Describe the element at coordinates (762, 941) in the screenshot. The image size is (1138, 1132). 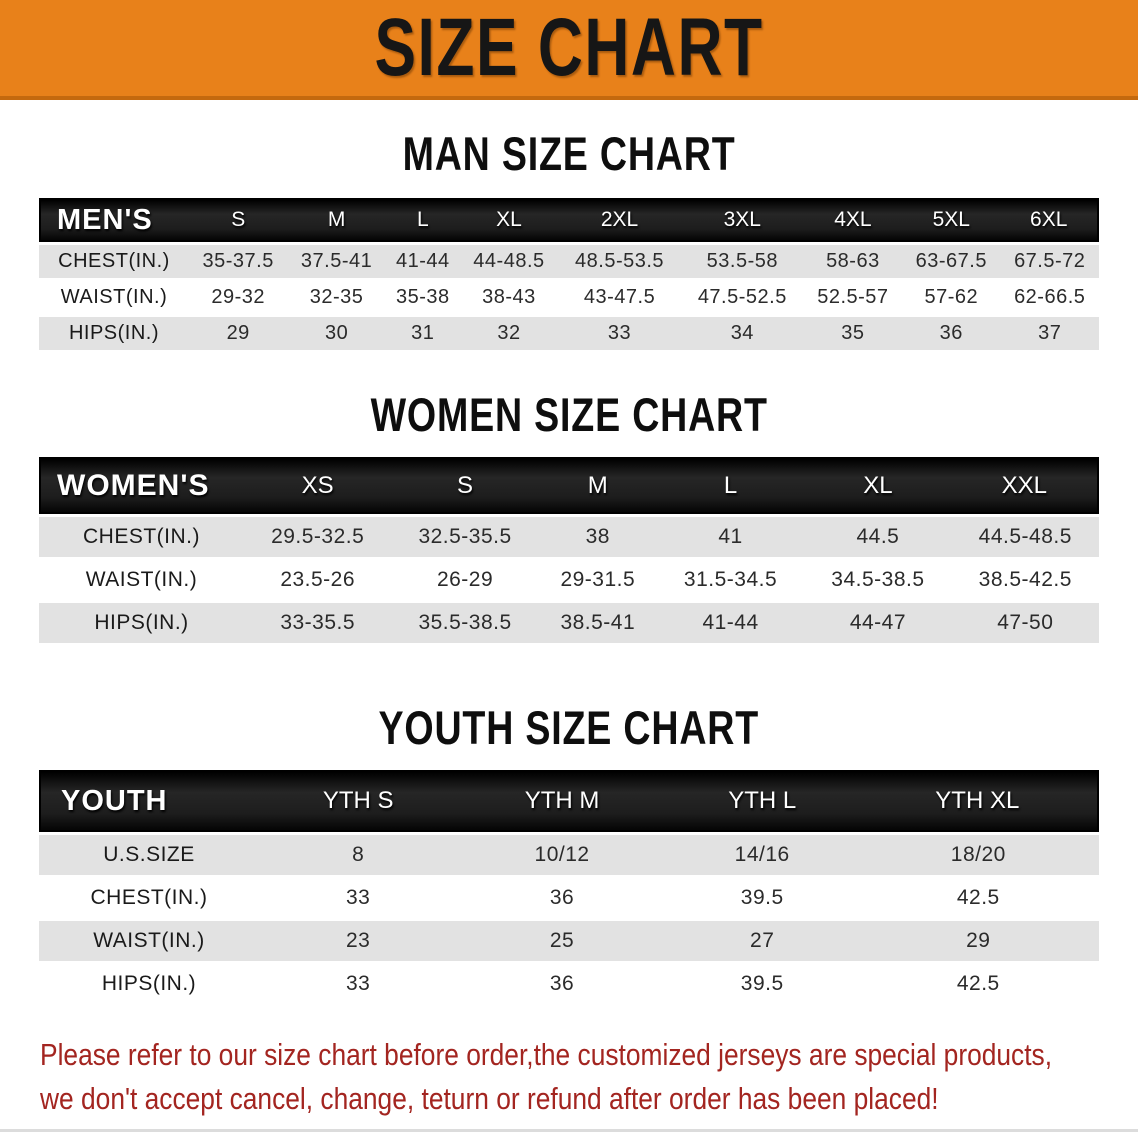
I see `size-value: 27` at that location.